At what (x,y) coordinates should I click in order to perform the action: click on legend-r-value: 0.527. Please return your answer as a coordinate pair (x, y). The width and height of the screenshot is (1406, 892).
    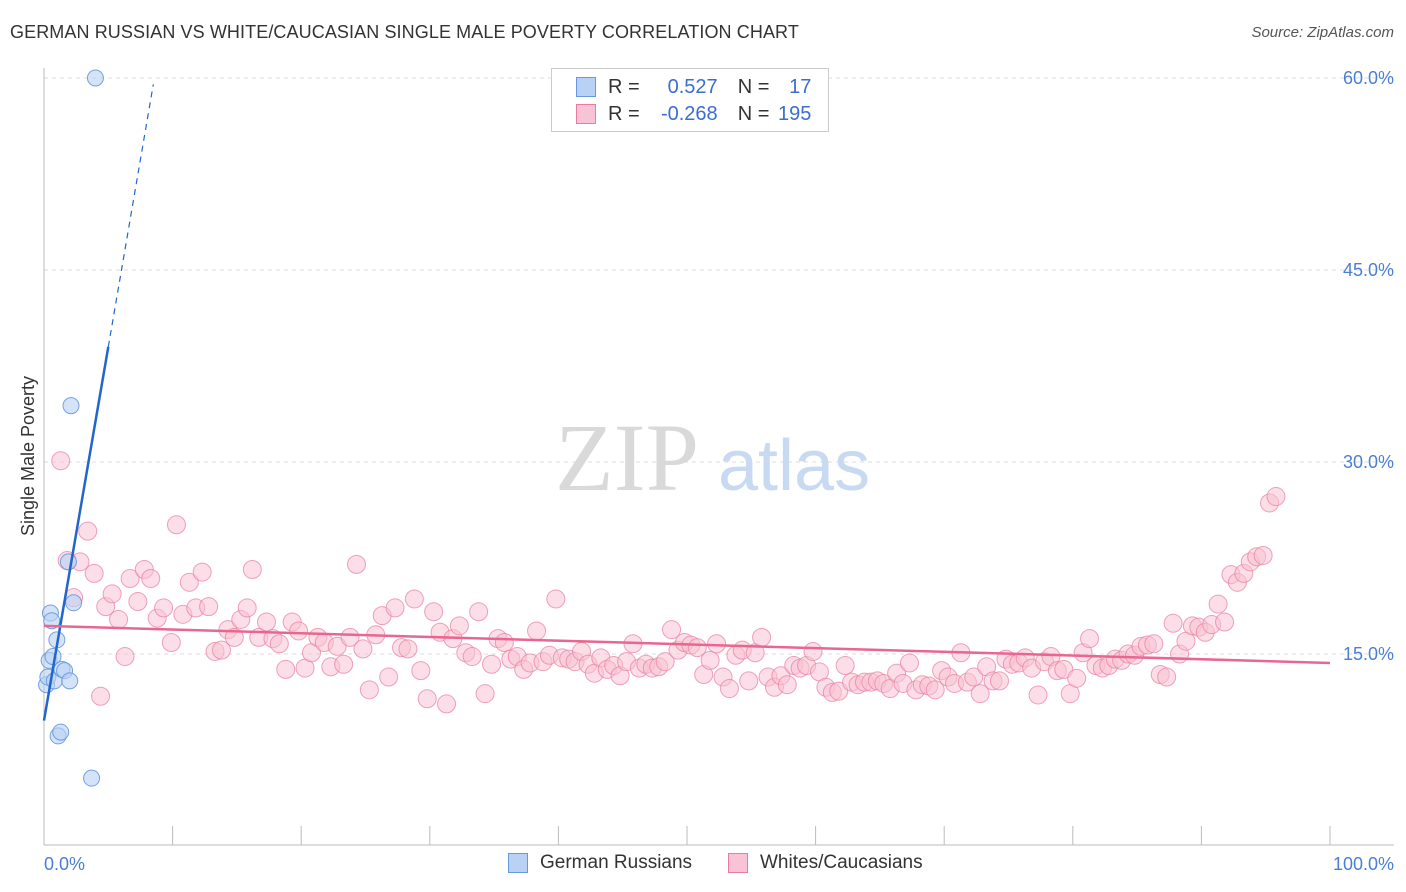
    Looking at the image, I should click on (692, 86).